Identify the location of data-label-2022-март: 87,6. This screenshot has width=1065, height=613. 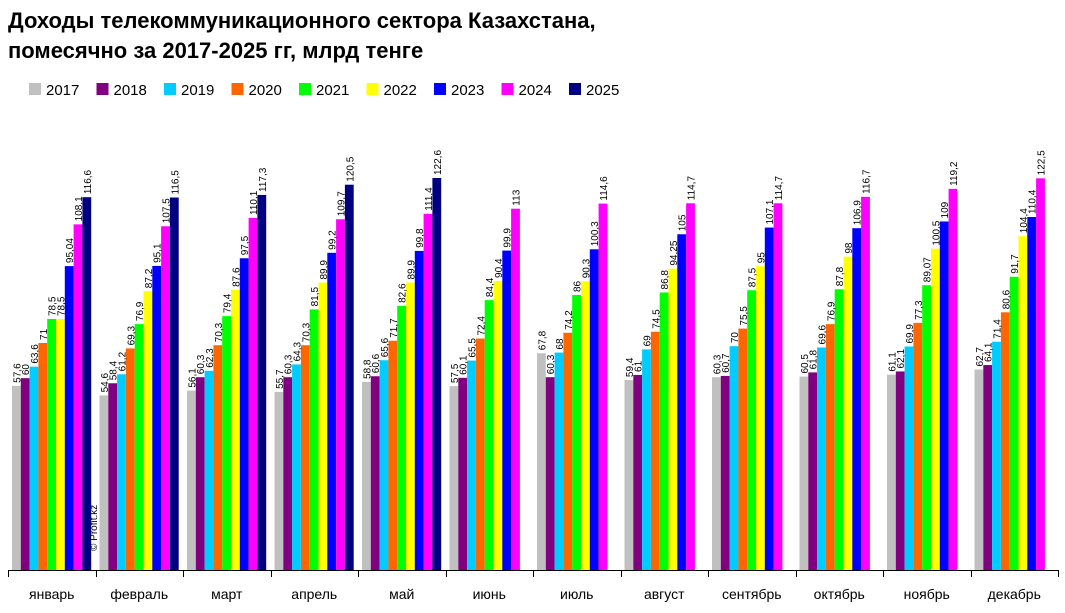
(236, 277).